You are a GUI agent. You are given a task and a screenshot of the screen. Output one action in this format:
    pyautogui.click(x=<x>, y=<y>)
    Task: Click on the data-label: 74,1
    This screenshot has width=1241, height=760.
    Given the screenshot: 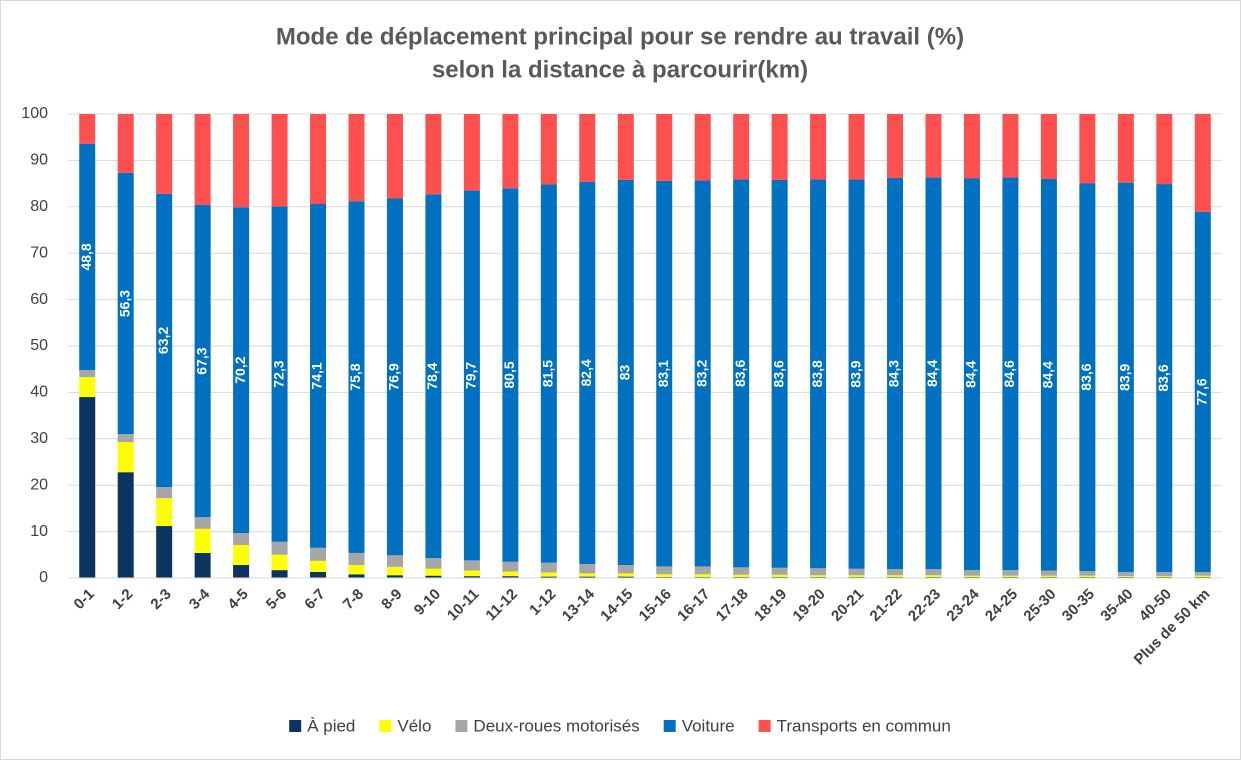 What is the action you would take?
    pyautogui.click(x=317, y=375)
    